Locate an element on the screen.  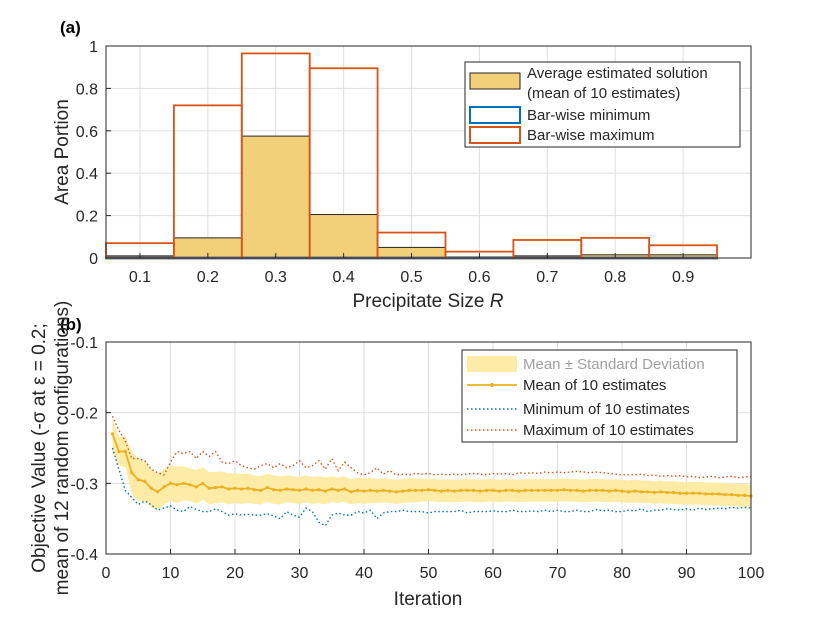
panel-b-x-tick-label: 90 is located at coordinates (687, 573).